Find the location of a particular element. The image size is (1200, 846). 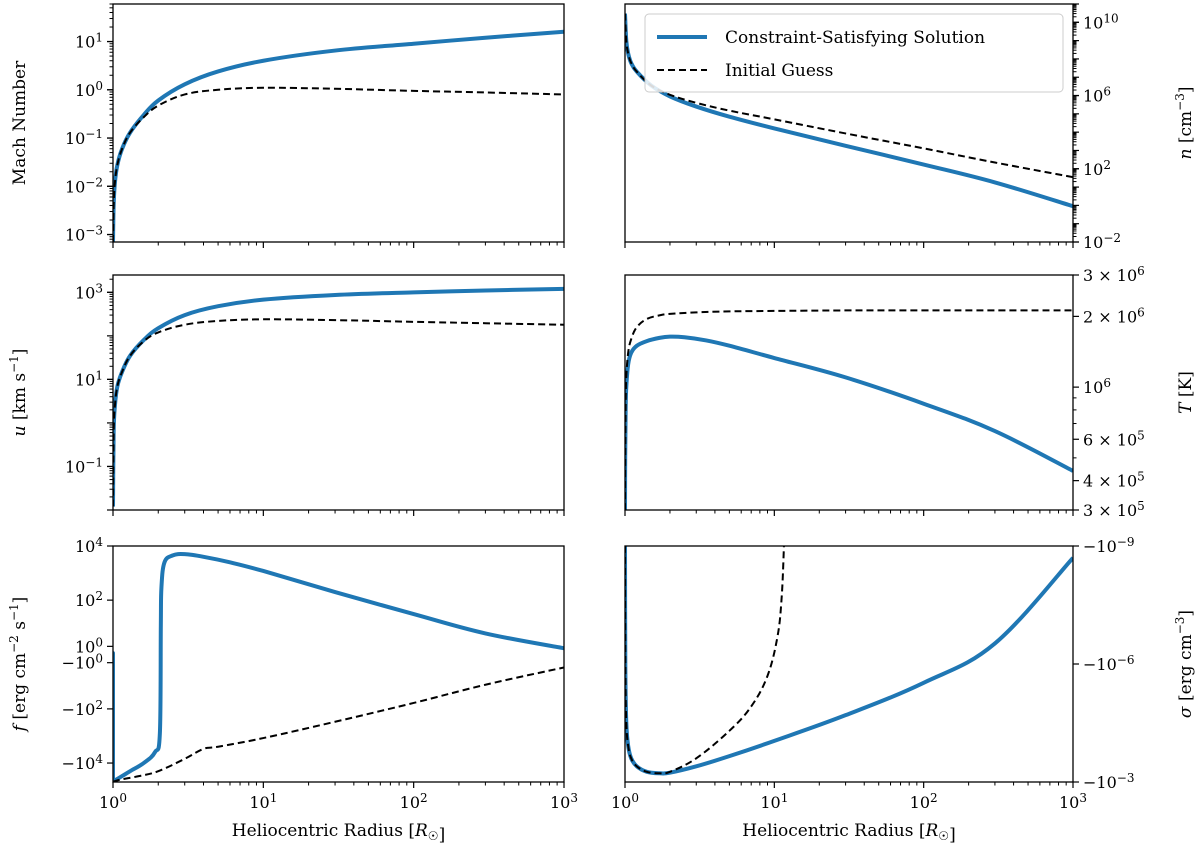

heatflux-series-initial-guess is located at coordinates (338, 724).